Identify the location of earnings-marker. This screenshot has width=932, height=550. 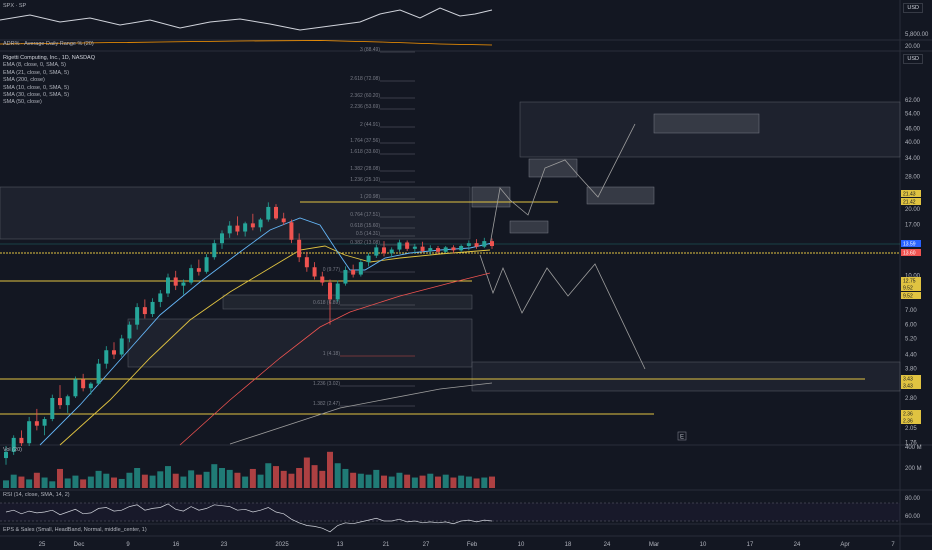
(682, 436).